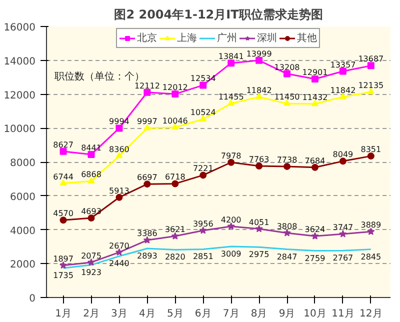 This screenshot has height=322, width=400. Describe the element at coordinates (147, 85) in the screenshot. I see `data-label: 12112` at that location.